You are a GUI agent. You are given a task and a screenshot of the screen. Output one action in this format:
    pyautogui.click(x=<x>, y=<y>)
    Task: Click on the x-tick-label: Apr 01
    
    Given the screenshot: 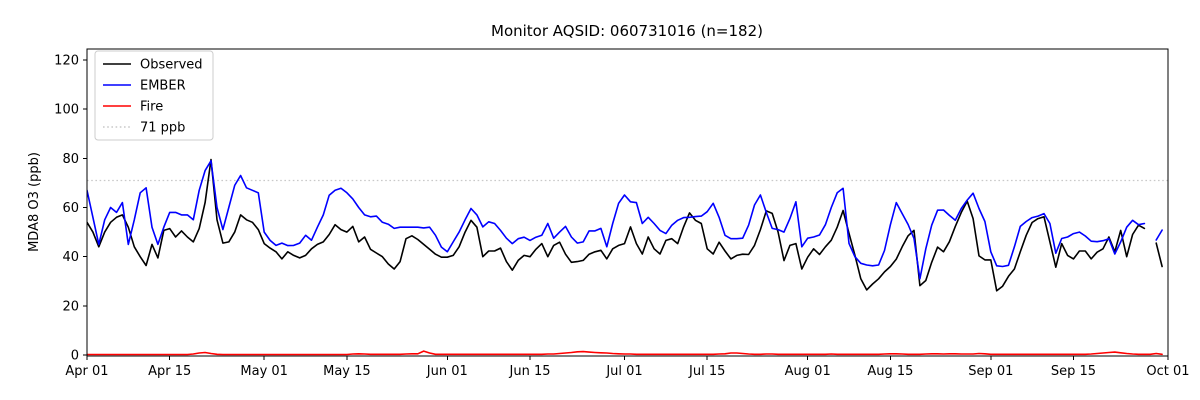 What is the action you would take?
    pyautogui.click(x=86, y=371)
    